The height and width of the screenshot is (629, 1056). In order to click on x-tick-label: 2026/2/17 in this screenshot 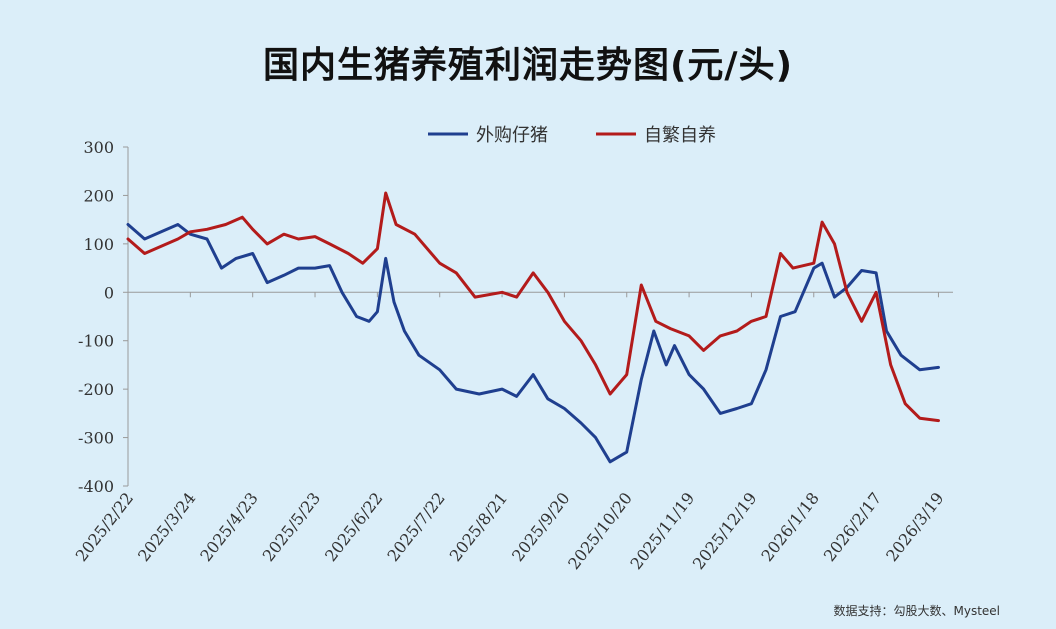, I will do `click(852, 527)`.